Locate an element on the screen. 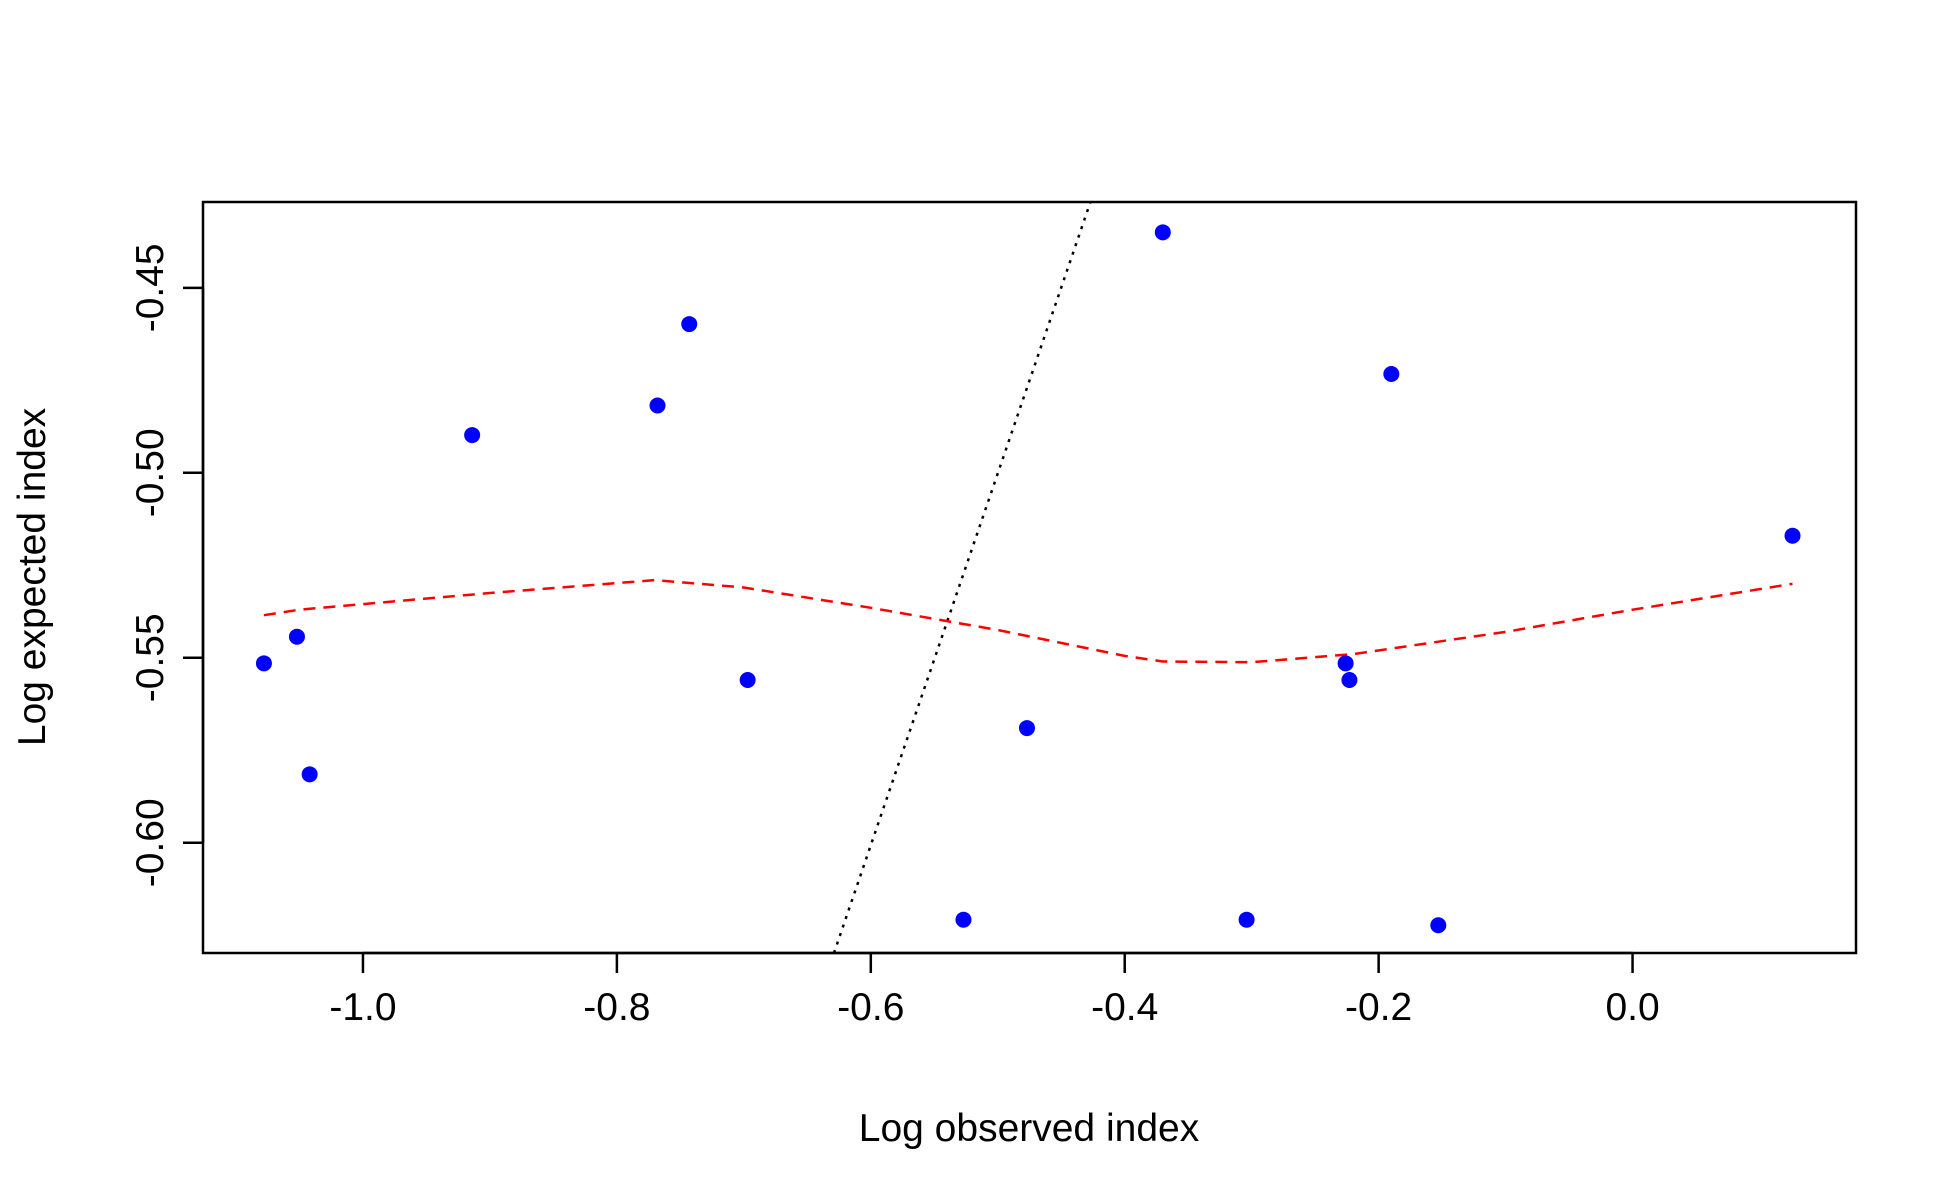  smooth-line is located at coordinates (1028, 621).